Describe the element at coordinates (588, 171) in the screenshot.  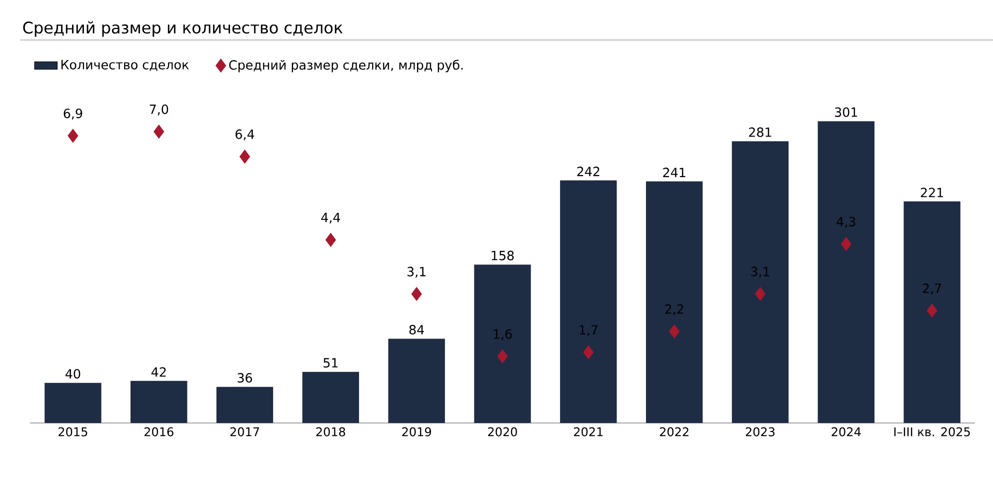
I see `data-label: 242` at that location.